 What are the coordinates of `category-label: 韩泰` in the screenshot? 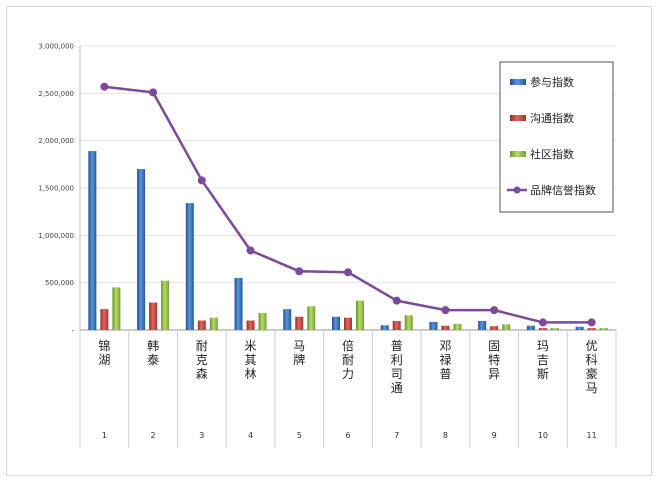 It's located at (153, 352).